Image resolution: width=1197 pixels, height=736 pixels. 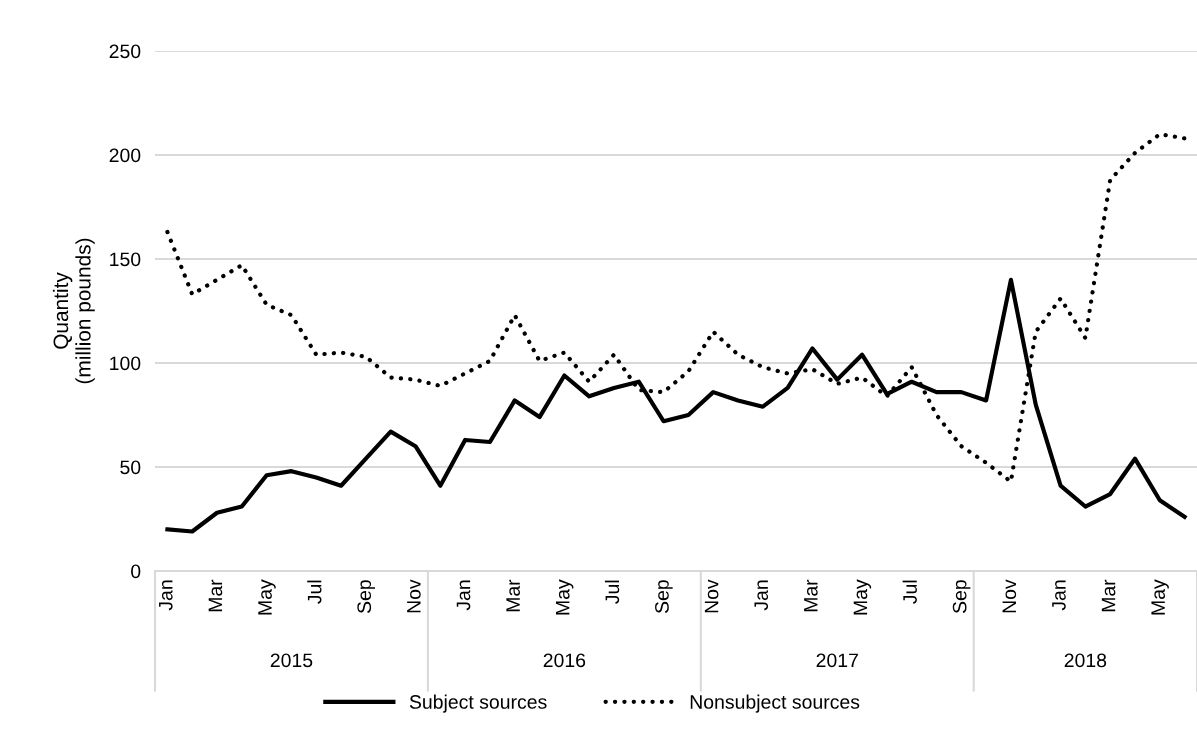 I want to click on text: 2018, so click(x=1085, y=660).